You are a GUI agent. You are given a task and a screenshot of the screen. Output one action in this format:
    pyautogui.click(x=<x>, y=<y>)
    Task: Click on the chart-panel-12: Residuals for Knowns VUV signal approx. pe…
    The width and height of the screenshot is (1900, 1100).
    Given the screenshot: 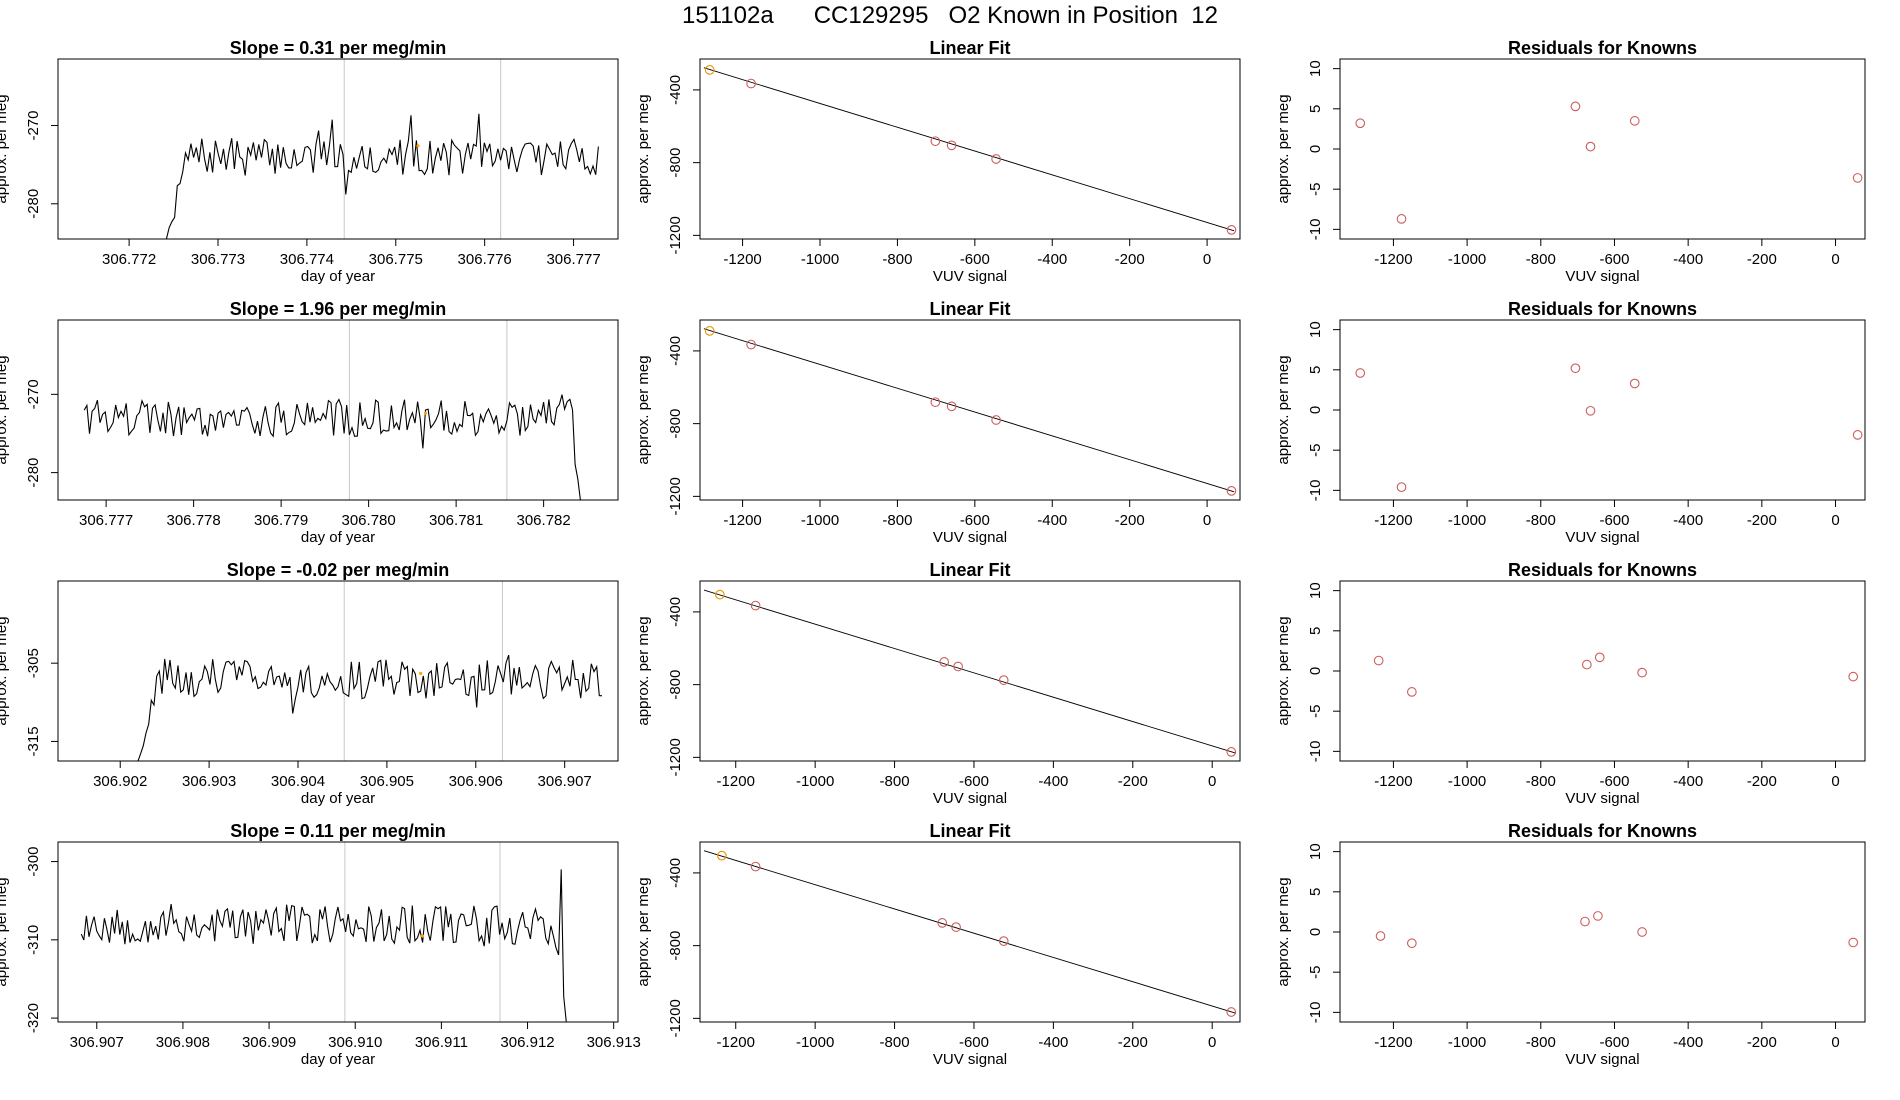 What is the action you would take?
    pyautogui.click(x=1570, y=944)
    